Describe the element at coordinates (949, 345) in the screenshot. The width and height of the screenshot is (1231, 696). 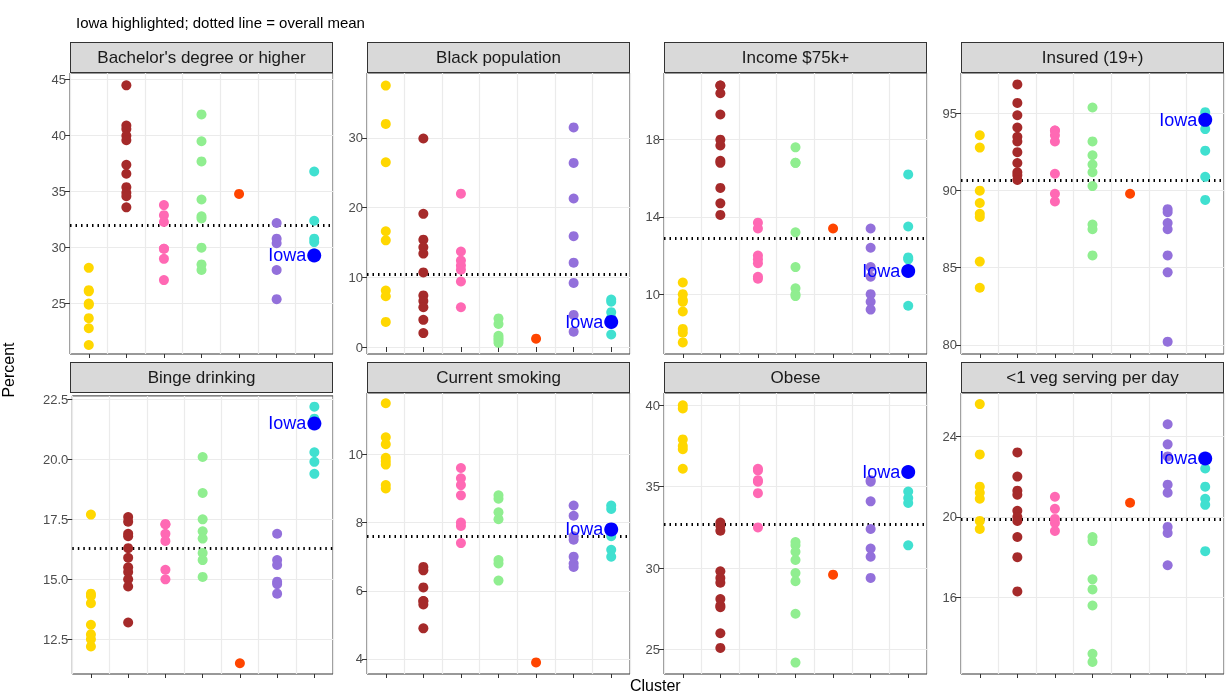
I see `y-tick-label: 80` at that location.